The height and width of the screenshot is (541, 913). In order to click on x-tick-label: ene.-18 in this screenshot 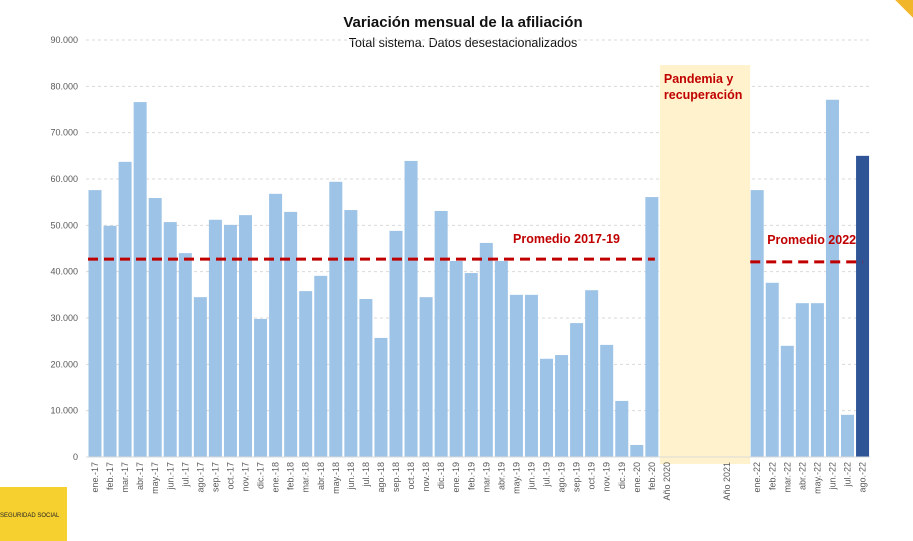, I will do `click(276, 477)`.